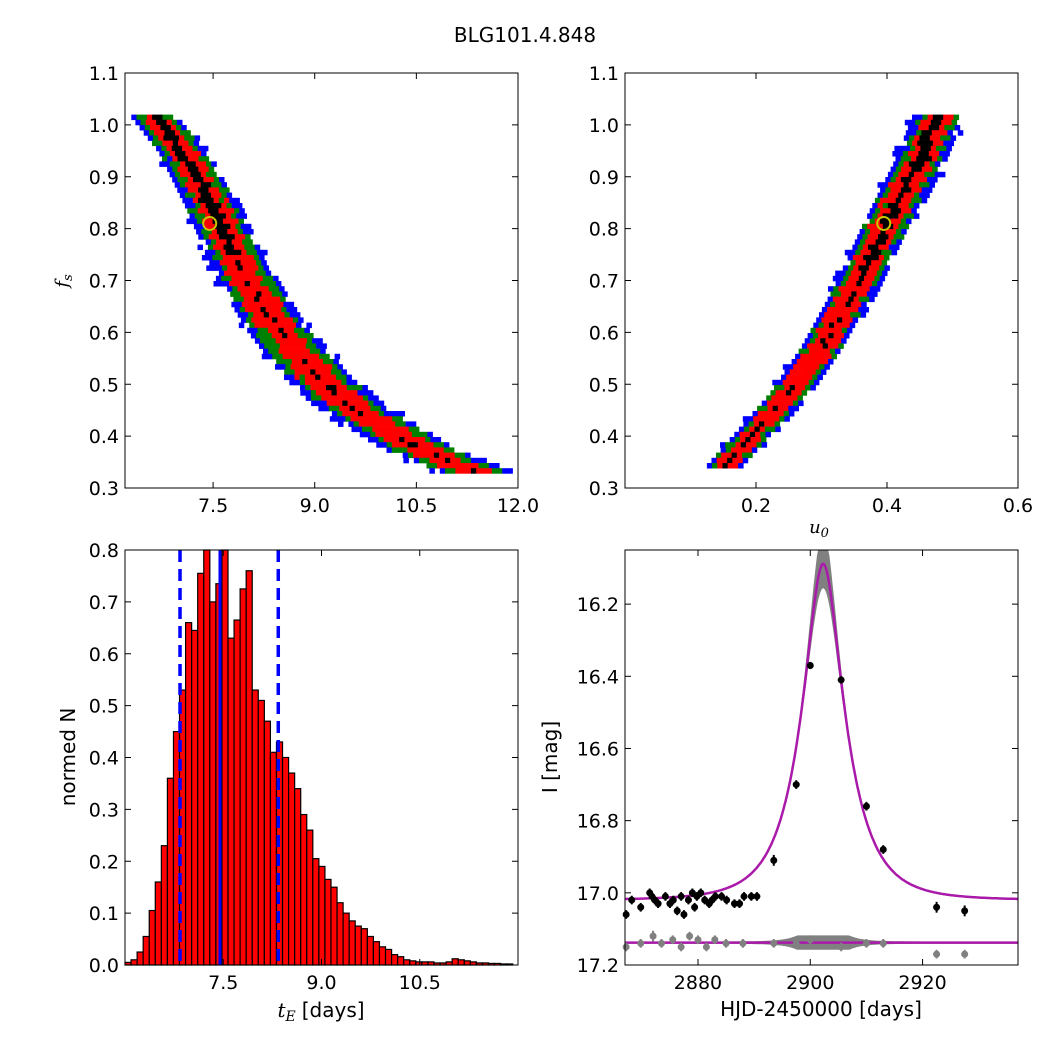  I want to click on p1-best-fit-marker, so click(210, 223).